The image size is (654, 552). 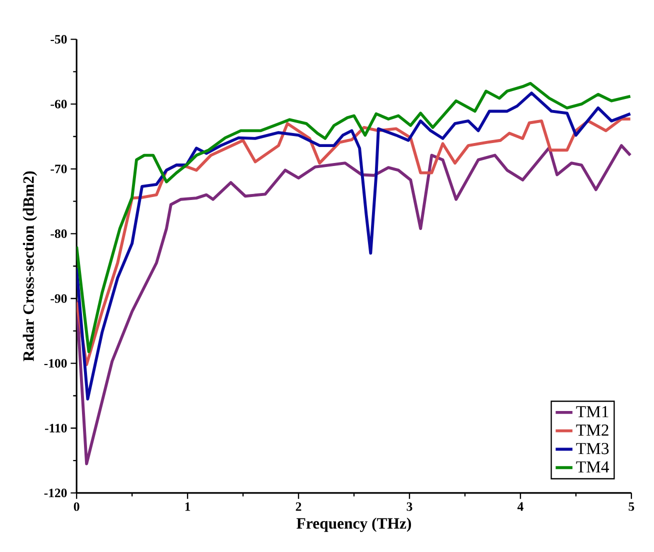 I want to click on x-axis-title: Frequency (THz), so click(x=353, y=525).